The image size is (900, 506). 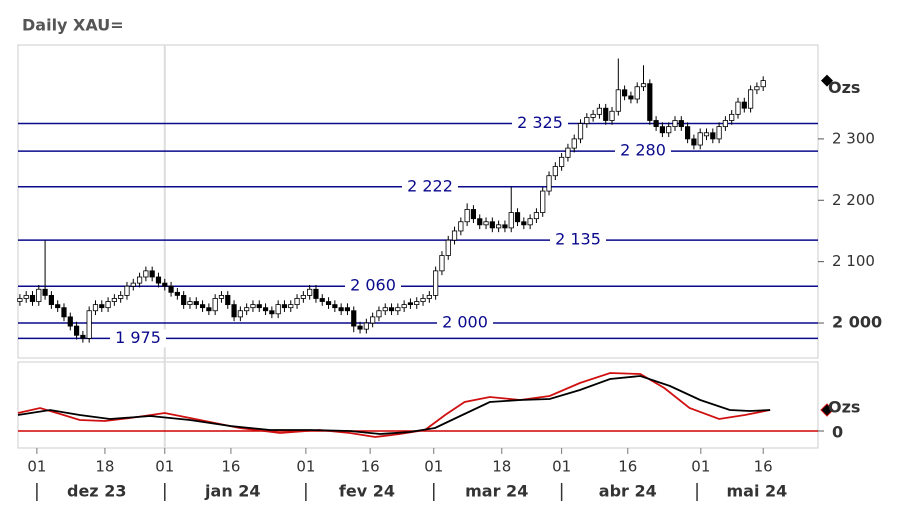 I want to click on month-label: jan 24, so click(x=232, y=491).